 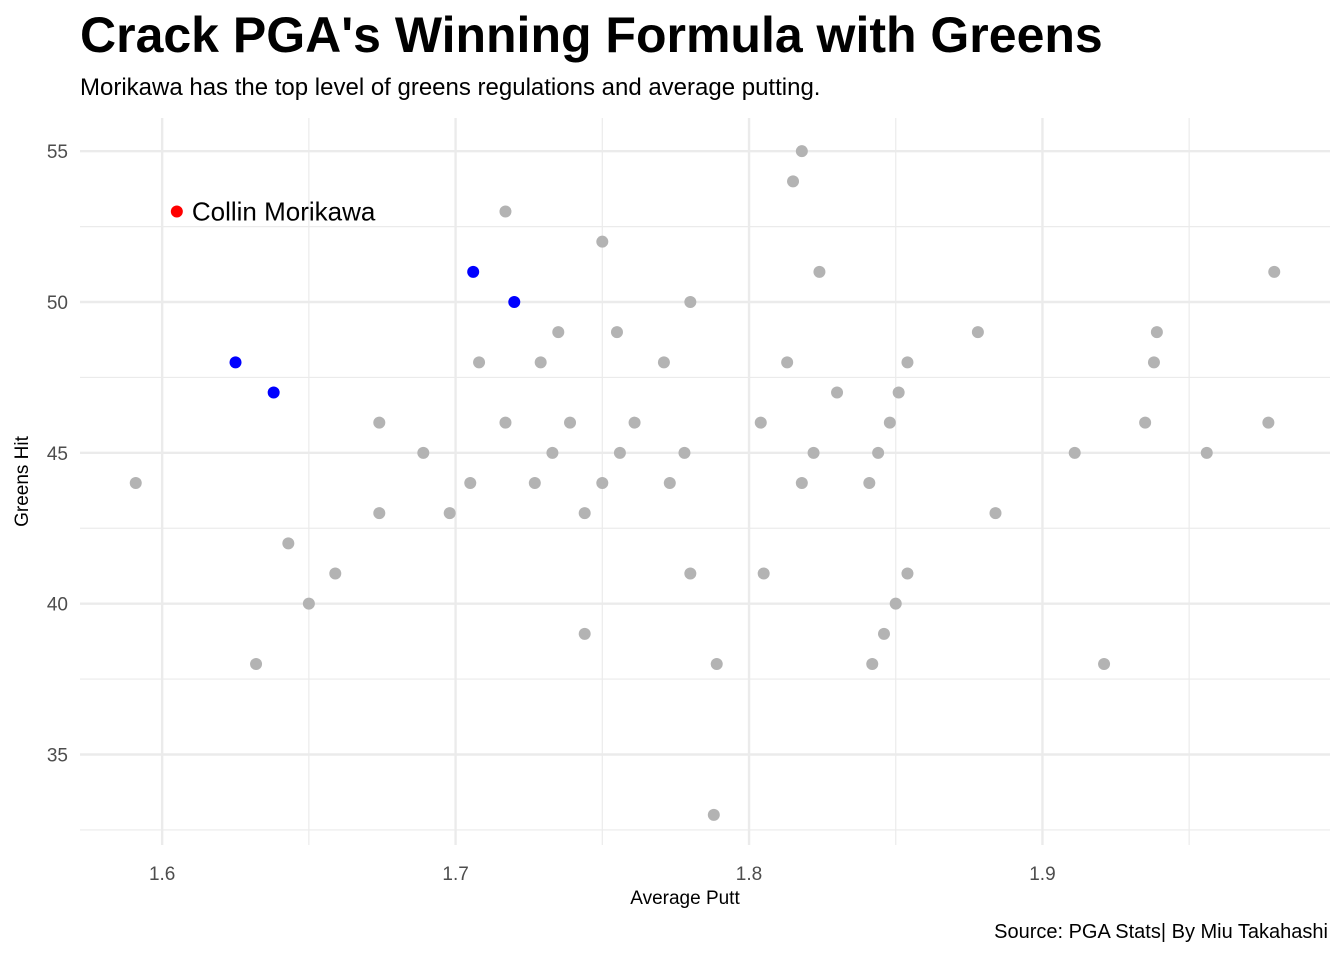 I want to click on chart-title: Crack PGA's Winning Formula with Greens, so click(x=591, y=35).